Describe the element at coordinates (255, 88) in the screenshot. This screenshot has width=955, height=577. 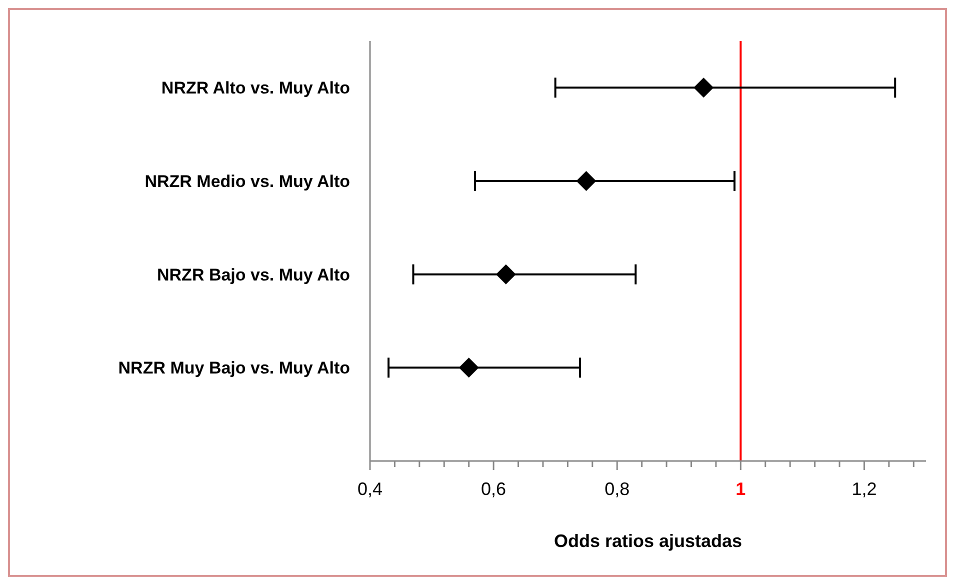
I see `y-tick-label: NRZR Alto vs. Muy Alto` at that location.